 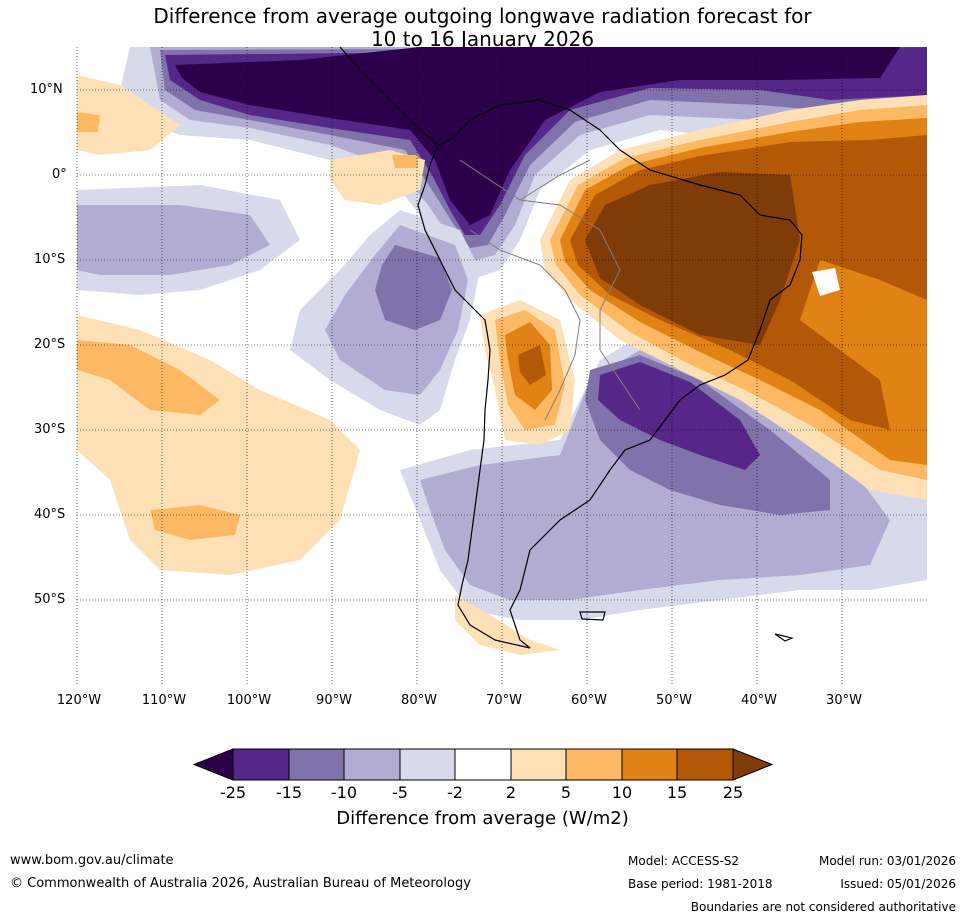 I want to click on lat-label-20s: 20°S, so click(x=50, y=344).